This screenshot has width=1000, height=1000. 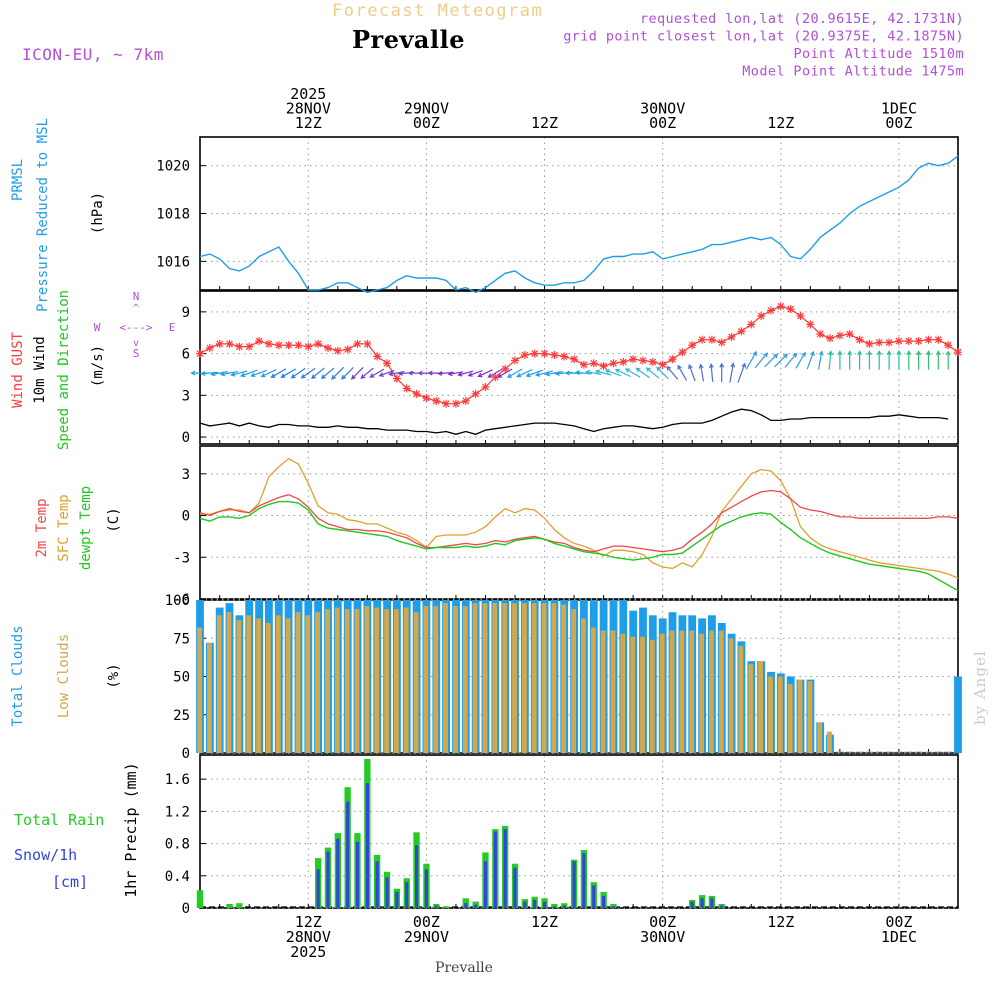 I want to click on y-tick-label: 100, so click(x=177, y=601).